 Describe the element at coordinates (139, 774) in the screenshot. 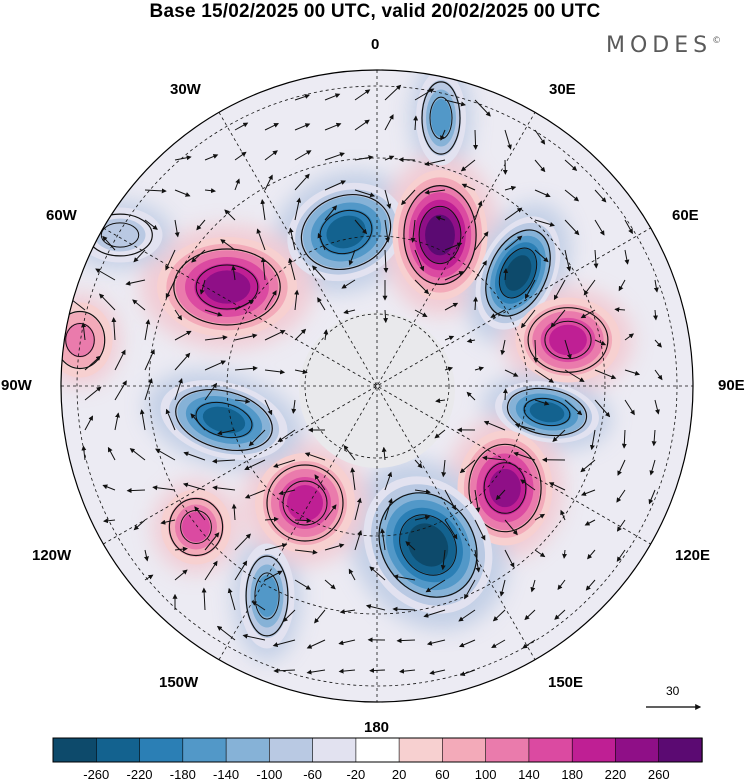

I see `colorbar-tick-label: -220` at that location.